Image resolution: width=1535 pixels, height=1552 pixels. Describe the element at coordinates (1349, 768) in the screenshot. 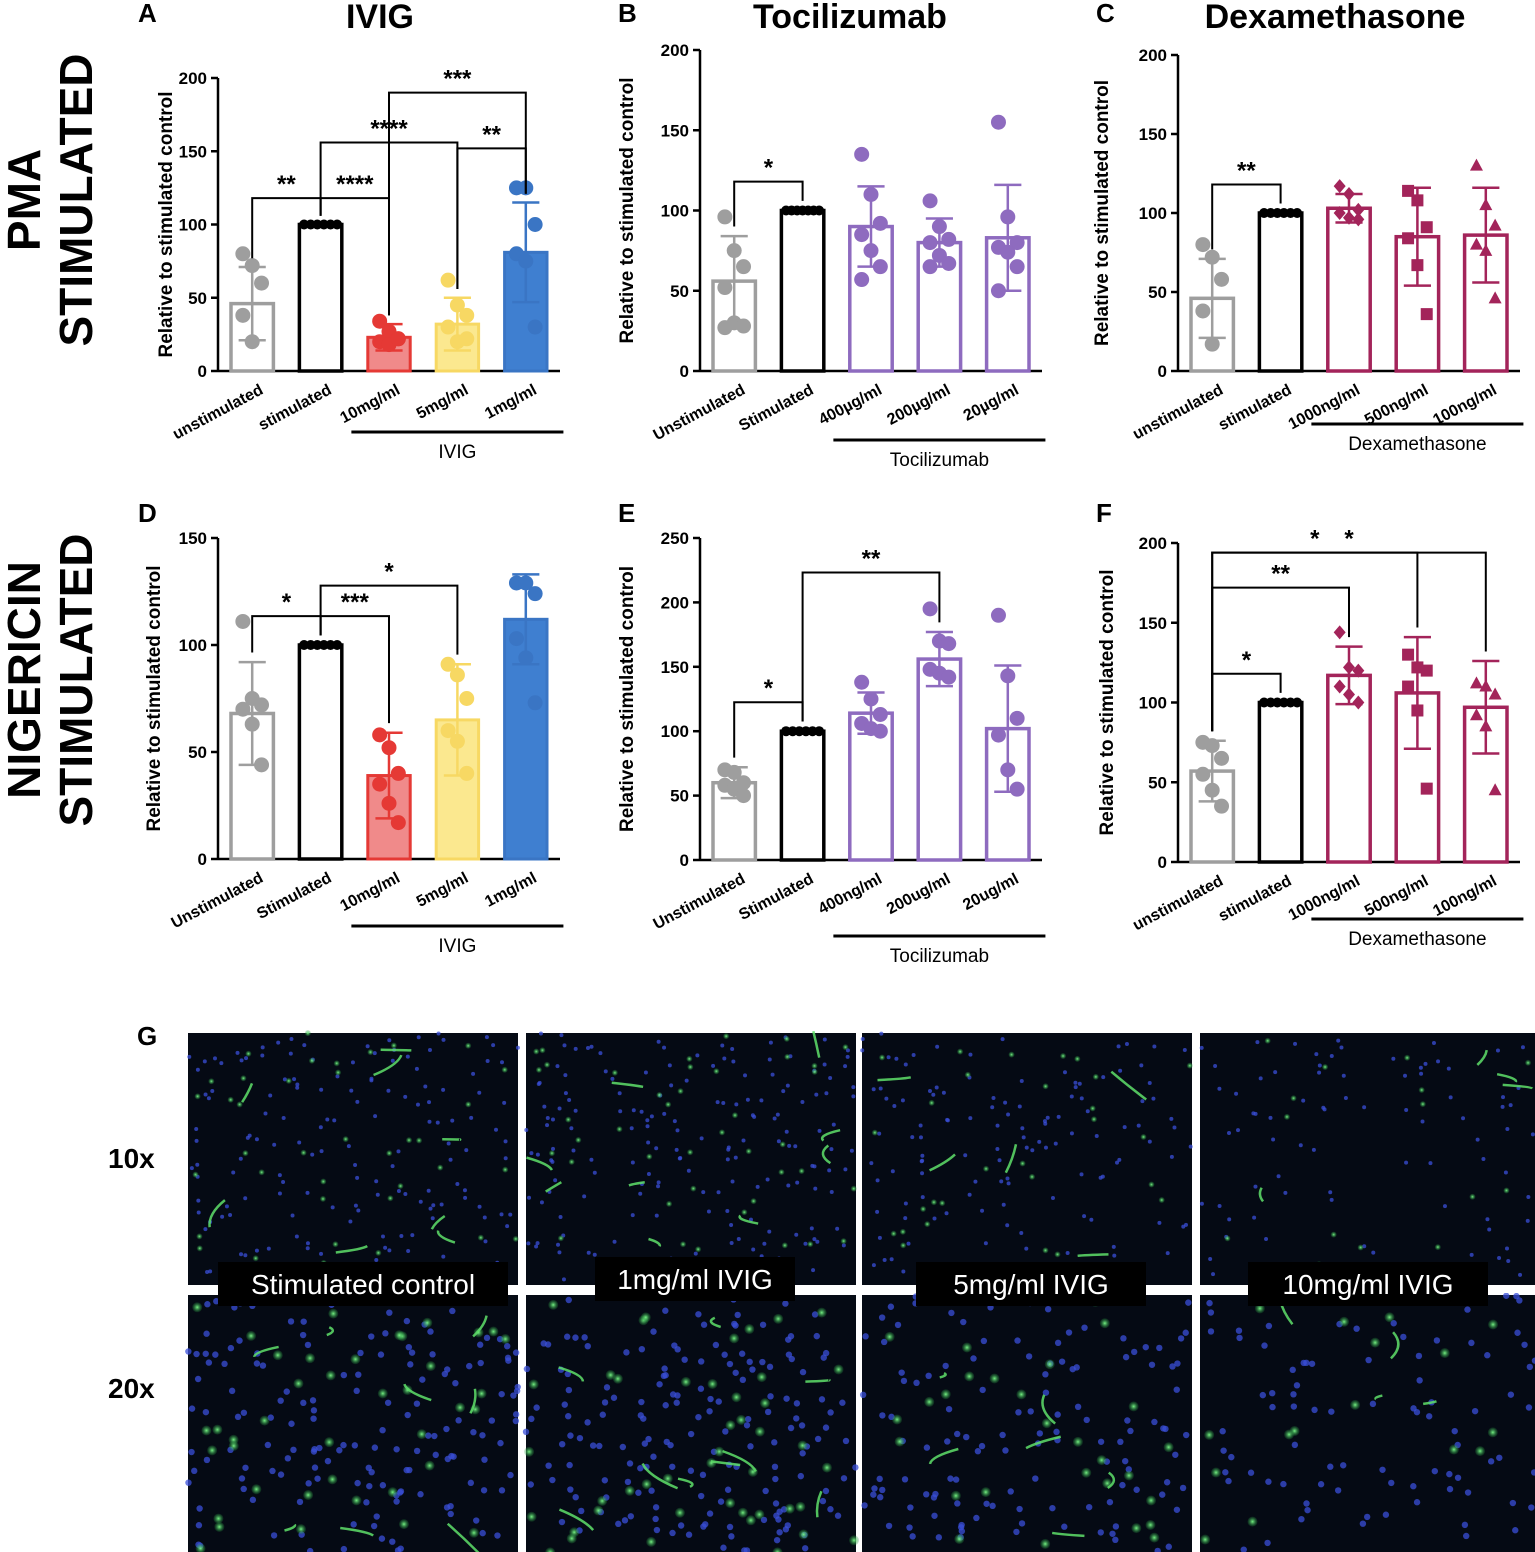

I see `bar` at that location.